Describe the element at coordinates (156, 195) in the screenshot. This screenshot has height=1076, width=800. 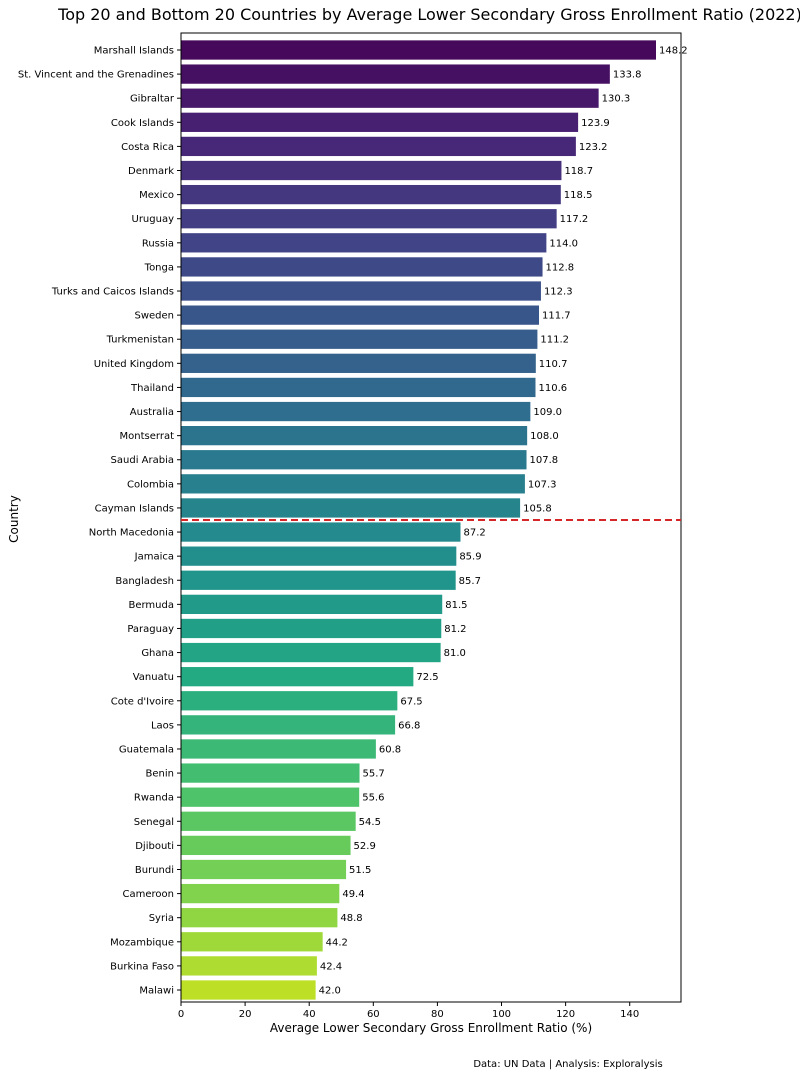
I see `y-tick-label-mexico: Mexico` at that location.